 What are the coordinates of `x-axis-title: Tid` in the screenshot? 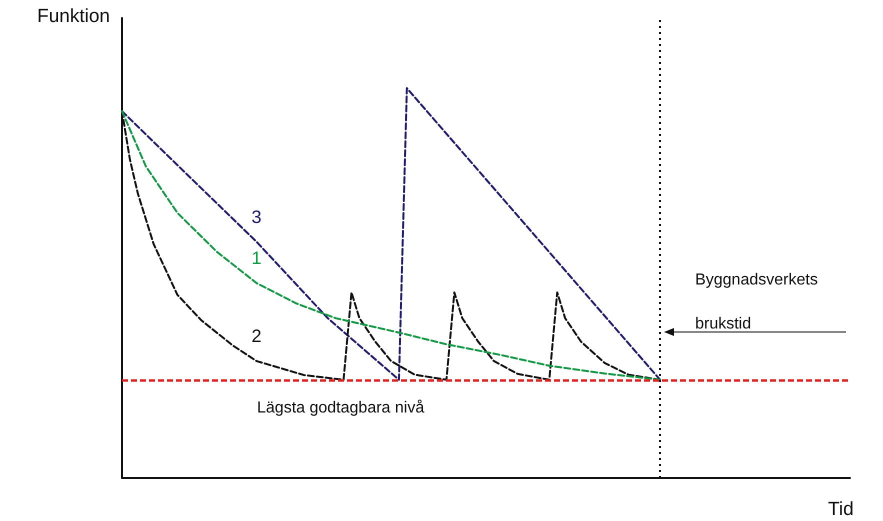 It's located at (841, 509).